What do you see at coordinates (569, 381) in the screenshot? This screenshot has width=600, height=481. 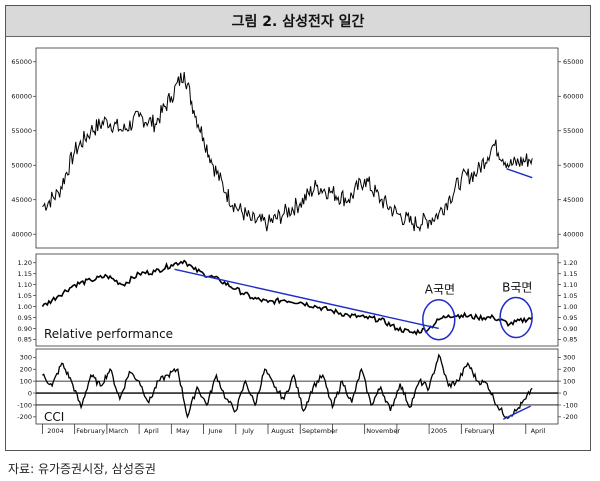 I see `ytick-label-right: 100` at bounding box center [569, 381].